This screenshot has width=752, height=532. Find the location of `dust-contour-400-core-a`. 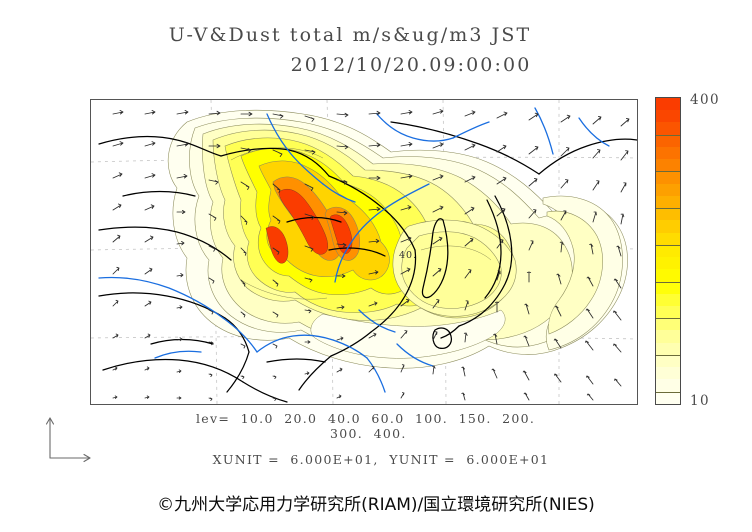

dust-contour-400-core-a is located at coordinates (303, 222).